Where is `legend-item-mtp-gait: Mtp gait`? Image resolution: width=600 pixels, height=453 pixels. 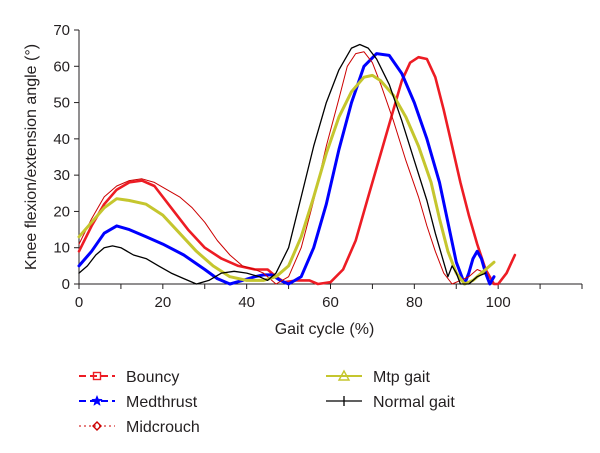 legend-item-mtp-gait: Mtp gait is located at coordinates (378, 377).